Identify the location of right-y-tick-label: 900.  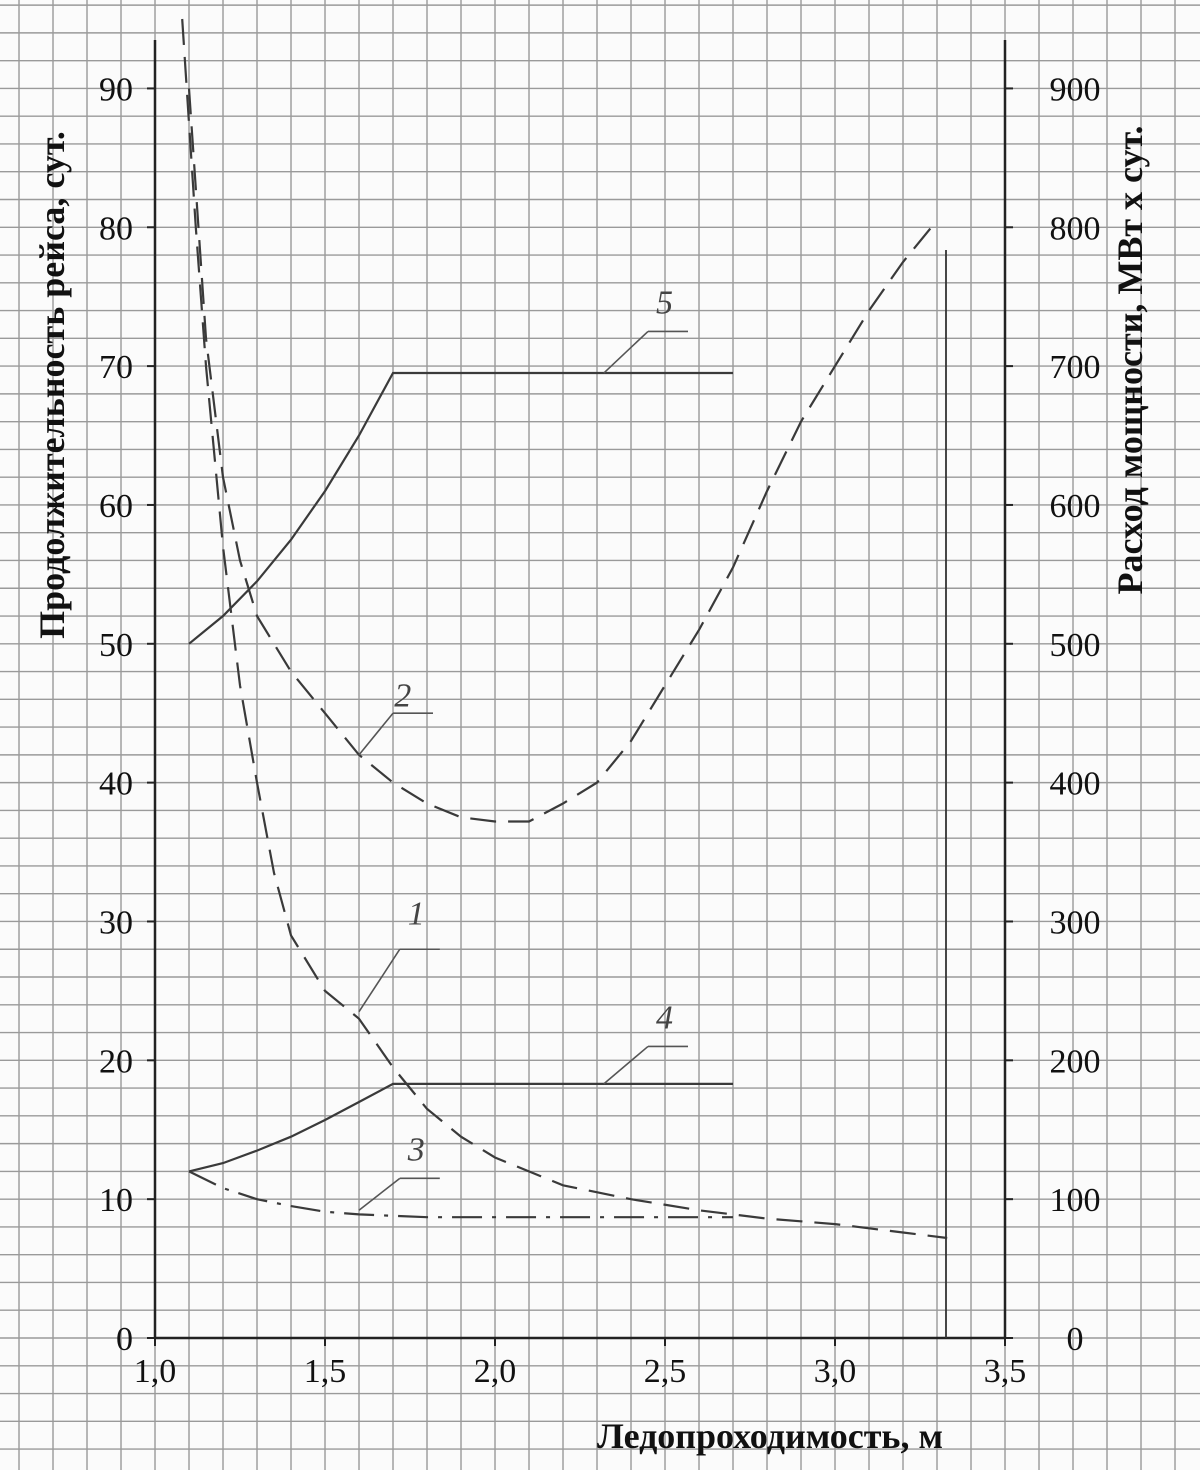
(1075, 89).